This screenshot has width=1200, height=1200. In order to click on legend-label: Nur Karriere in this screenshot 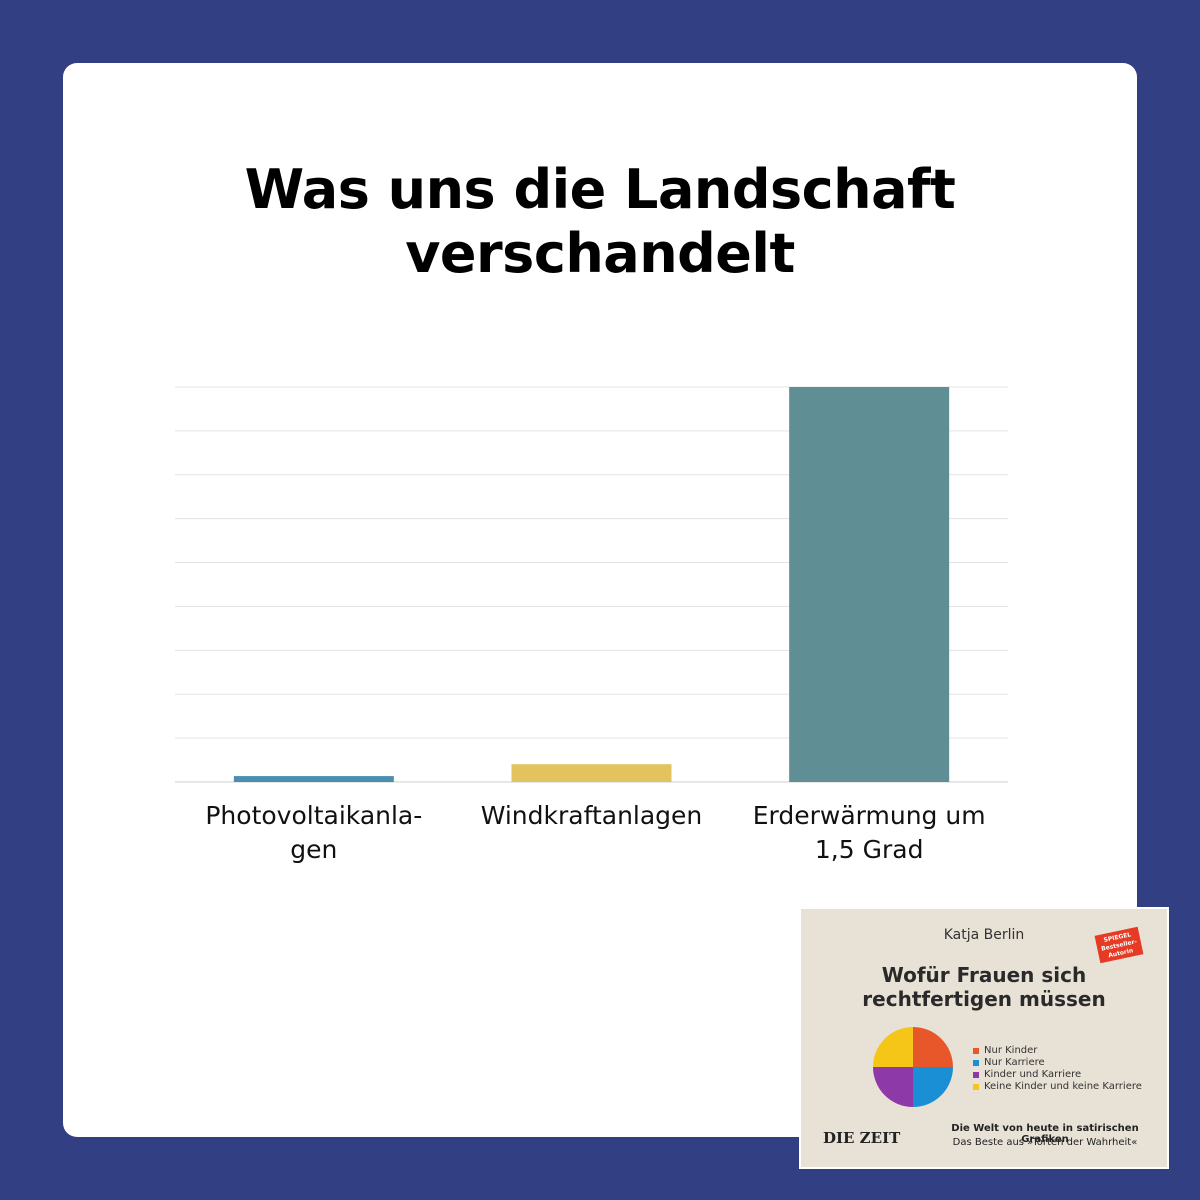, I will do `click(1014, 1062)`.